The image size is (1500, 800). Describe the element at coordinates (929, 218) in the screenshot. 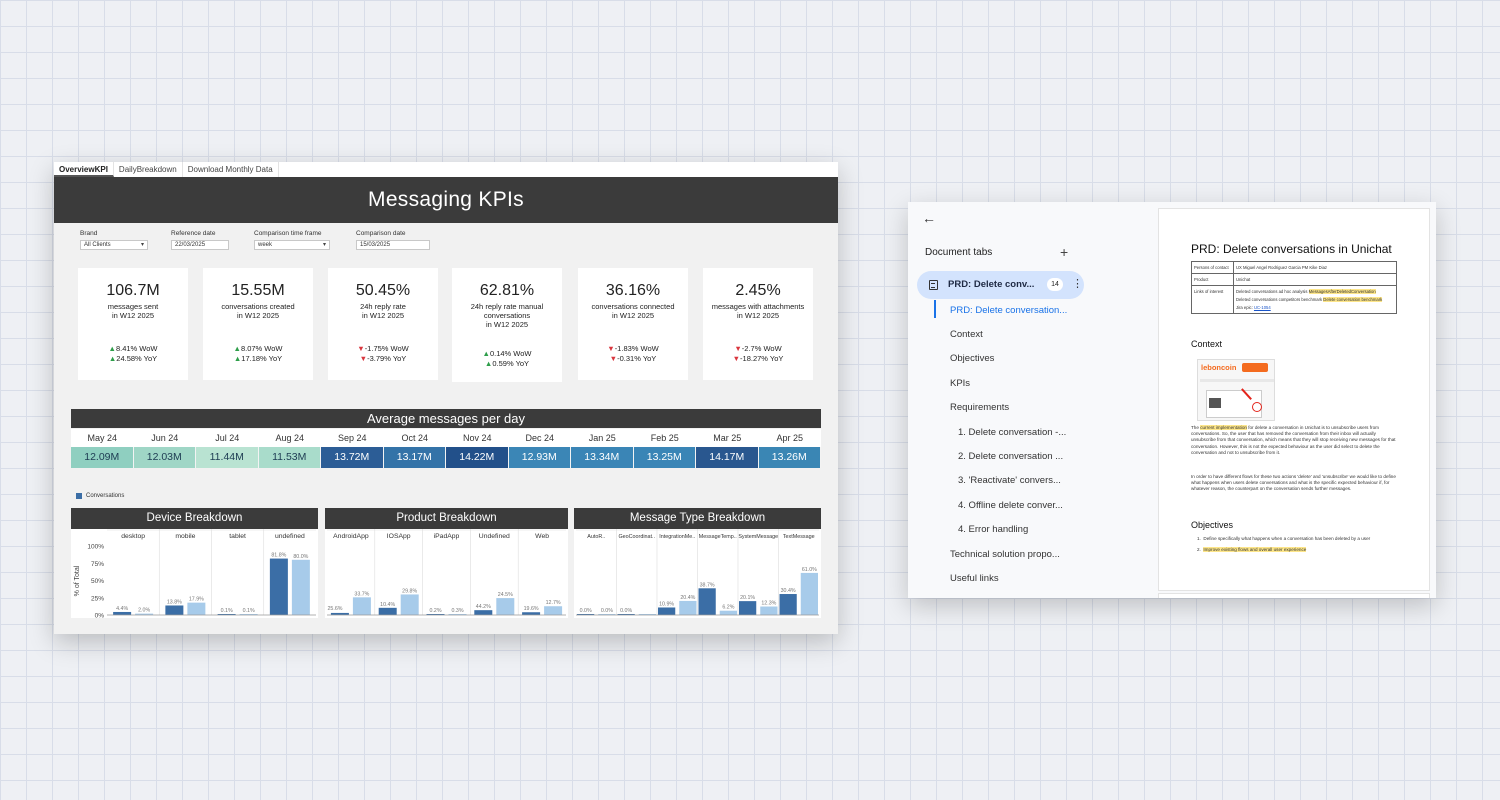

I see `arrow-left-icon: ←` at that location.